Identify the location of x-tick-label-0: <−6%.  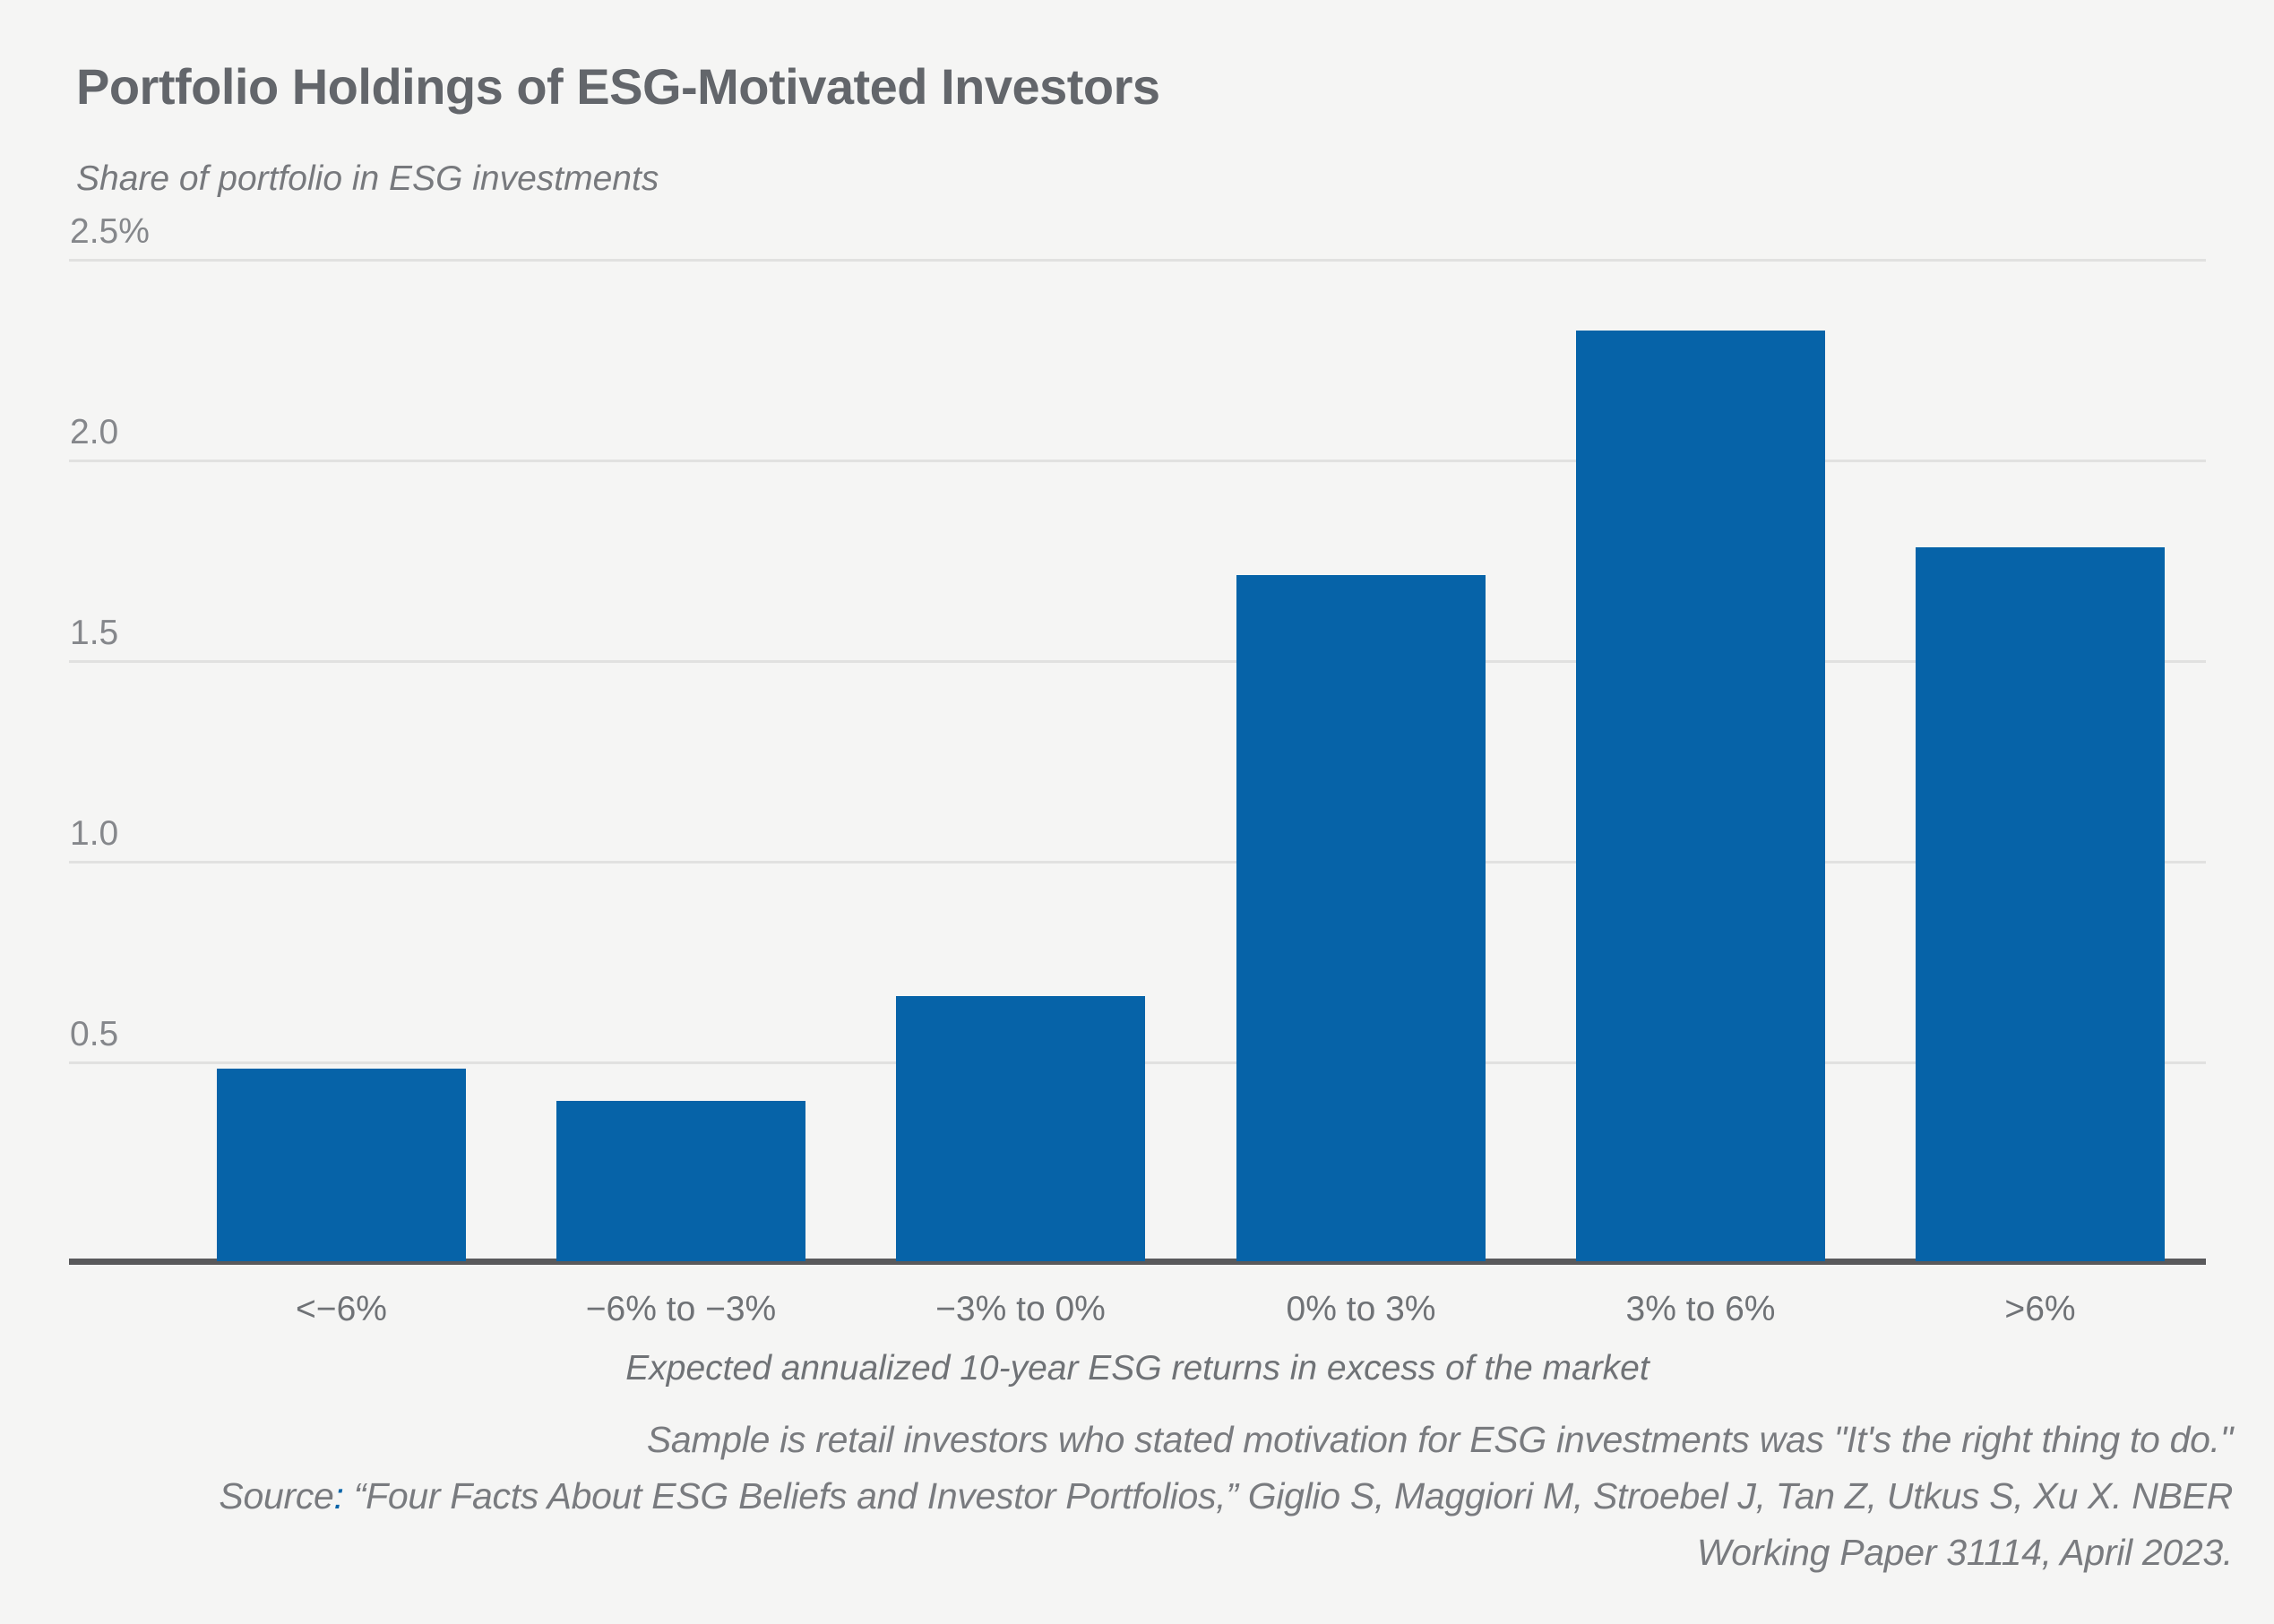
(341, 1309).